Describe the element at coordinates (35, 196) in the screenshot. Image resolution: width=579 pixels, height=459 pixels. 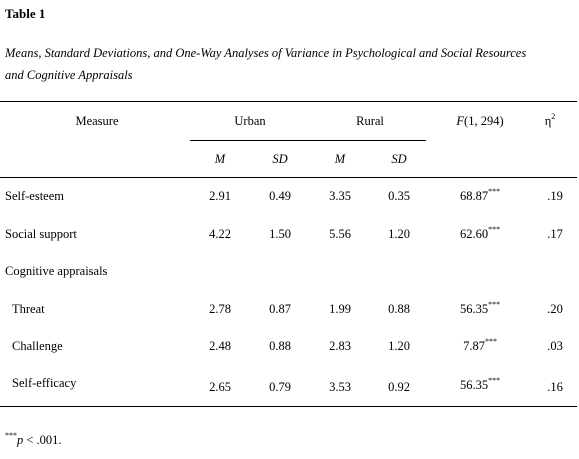
I see `row-label: Self-esteem` at that location.